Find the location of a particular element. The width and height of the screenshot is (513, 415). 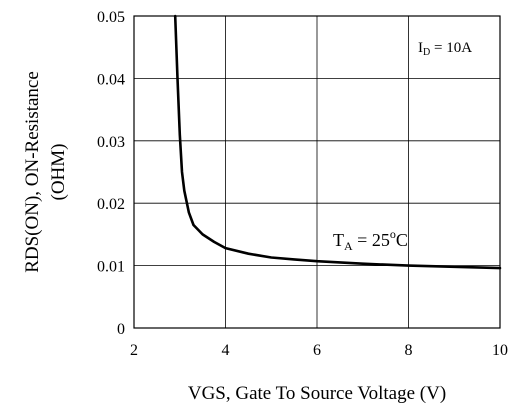

annotation-id-rest: = 10A is located at coordinates (451, 48).